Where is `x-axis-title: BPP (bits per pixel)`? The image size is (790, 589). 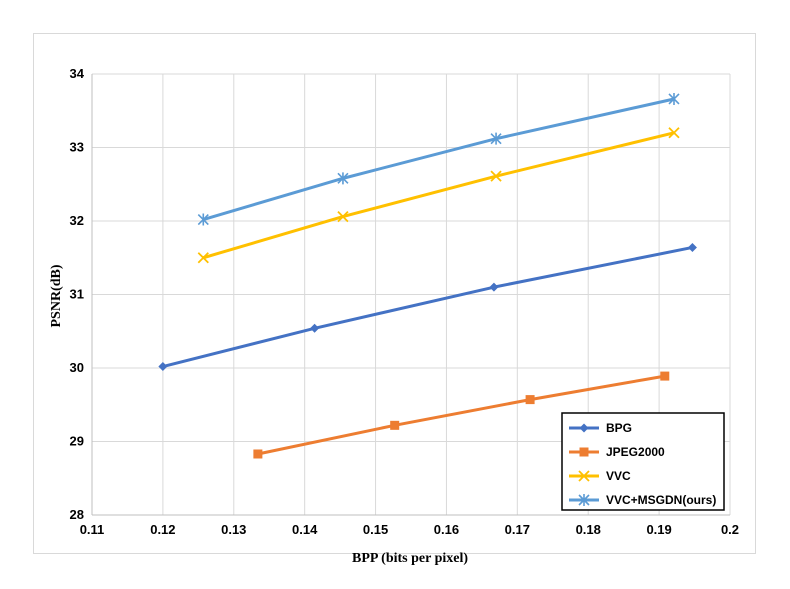
x-axis-title: BPP (bits per pixel) is located at coordinates (410, 558).